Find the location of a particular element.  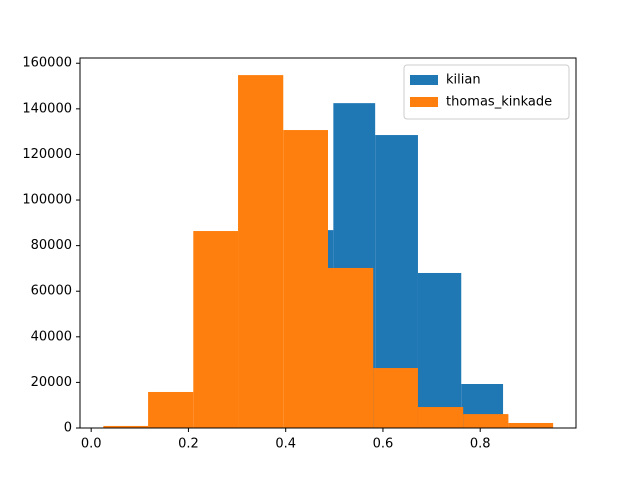

y-tick-label: 160000 is located at coordinates (47, 63).